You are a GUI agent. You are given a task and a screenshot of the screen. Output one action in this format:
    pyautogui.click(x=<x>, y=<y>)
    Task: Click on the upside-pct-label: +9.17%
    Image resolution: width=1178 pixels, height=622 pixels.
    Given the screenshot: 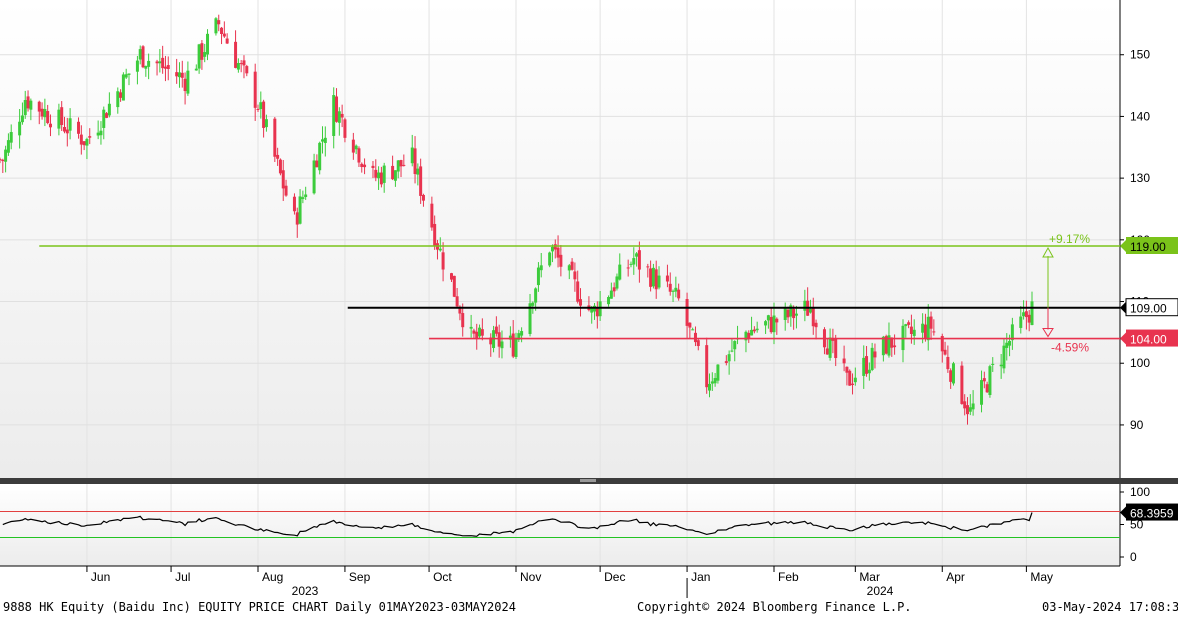 What is the action you would take?
    pyautogui.click(x=1069, y=239)
    